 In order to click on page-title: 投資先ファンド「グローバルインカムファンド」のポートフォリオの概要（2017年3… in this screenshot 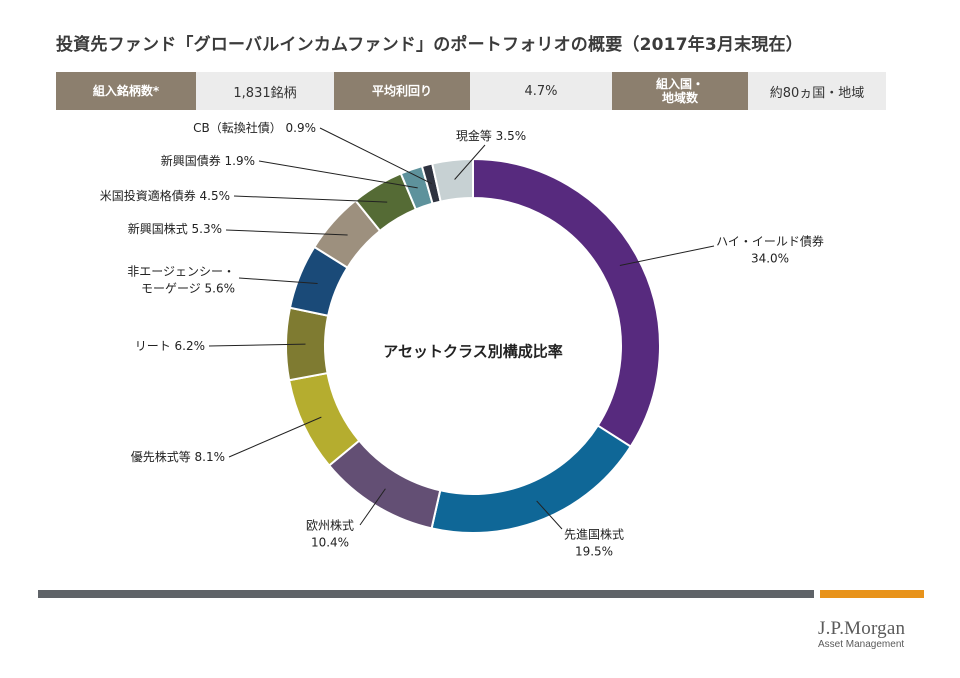, I will do `click(429, 45)`.